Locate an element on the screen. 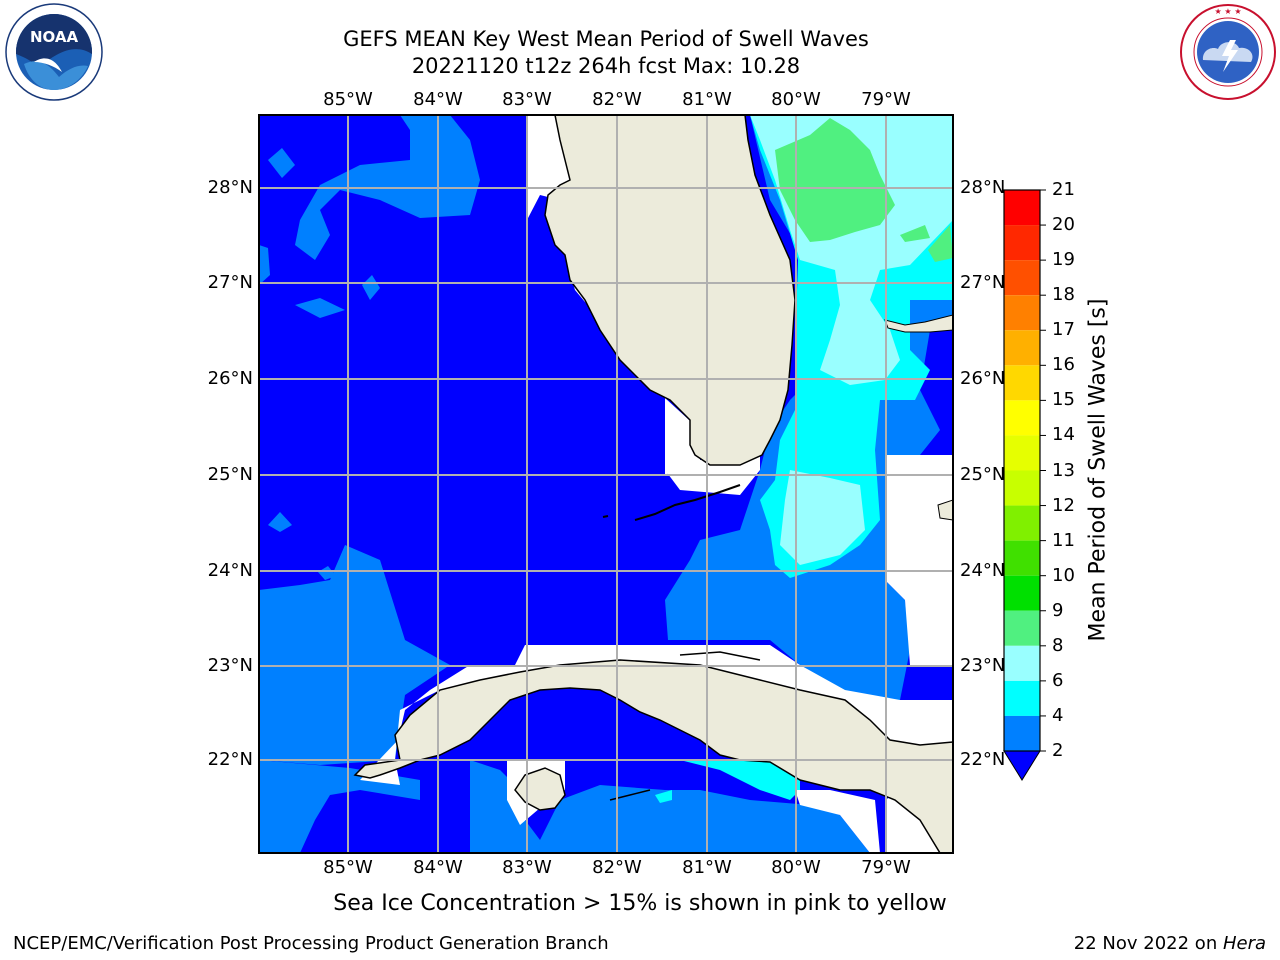 The height and width of the screenshot is (960, 1280). lon-label-bottom: 82°W is located at coordinates (617, 867).